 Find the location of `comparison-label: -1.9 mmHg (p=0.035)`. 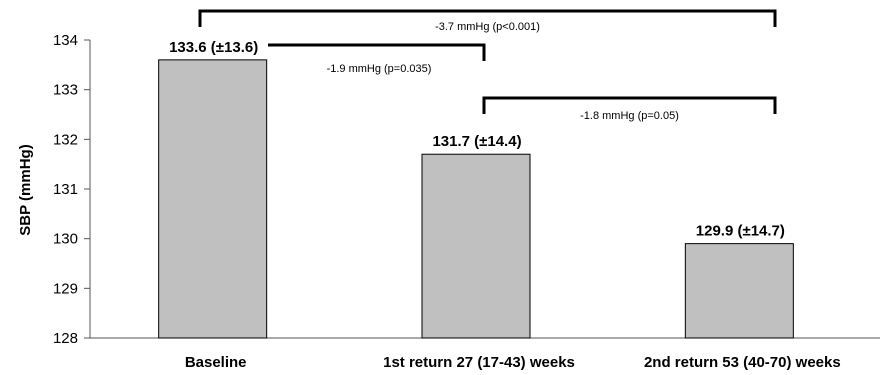

comparison-label: -1.9 mmHg (p=0.035) is located at coordinates (379, 69).